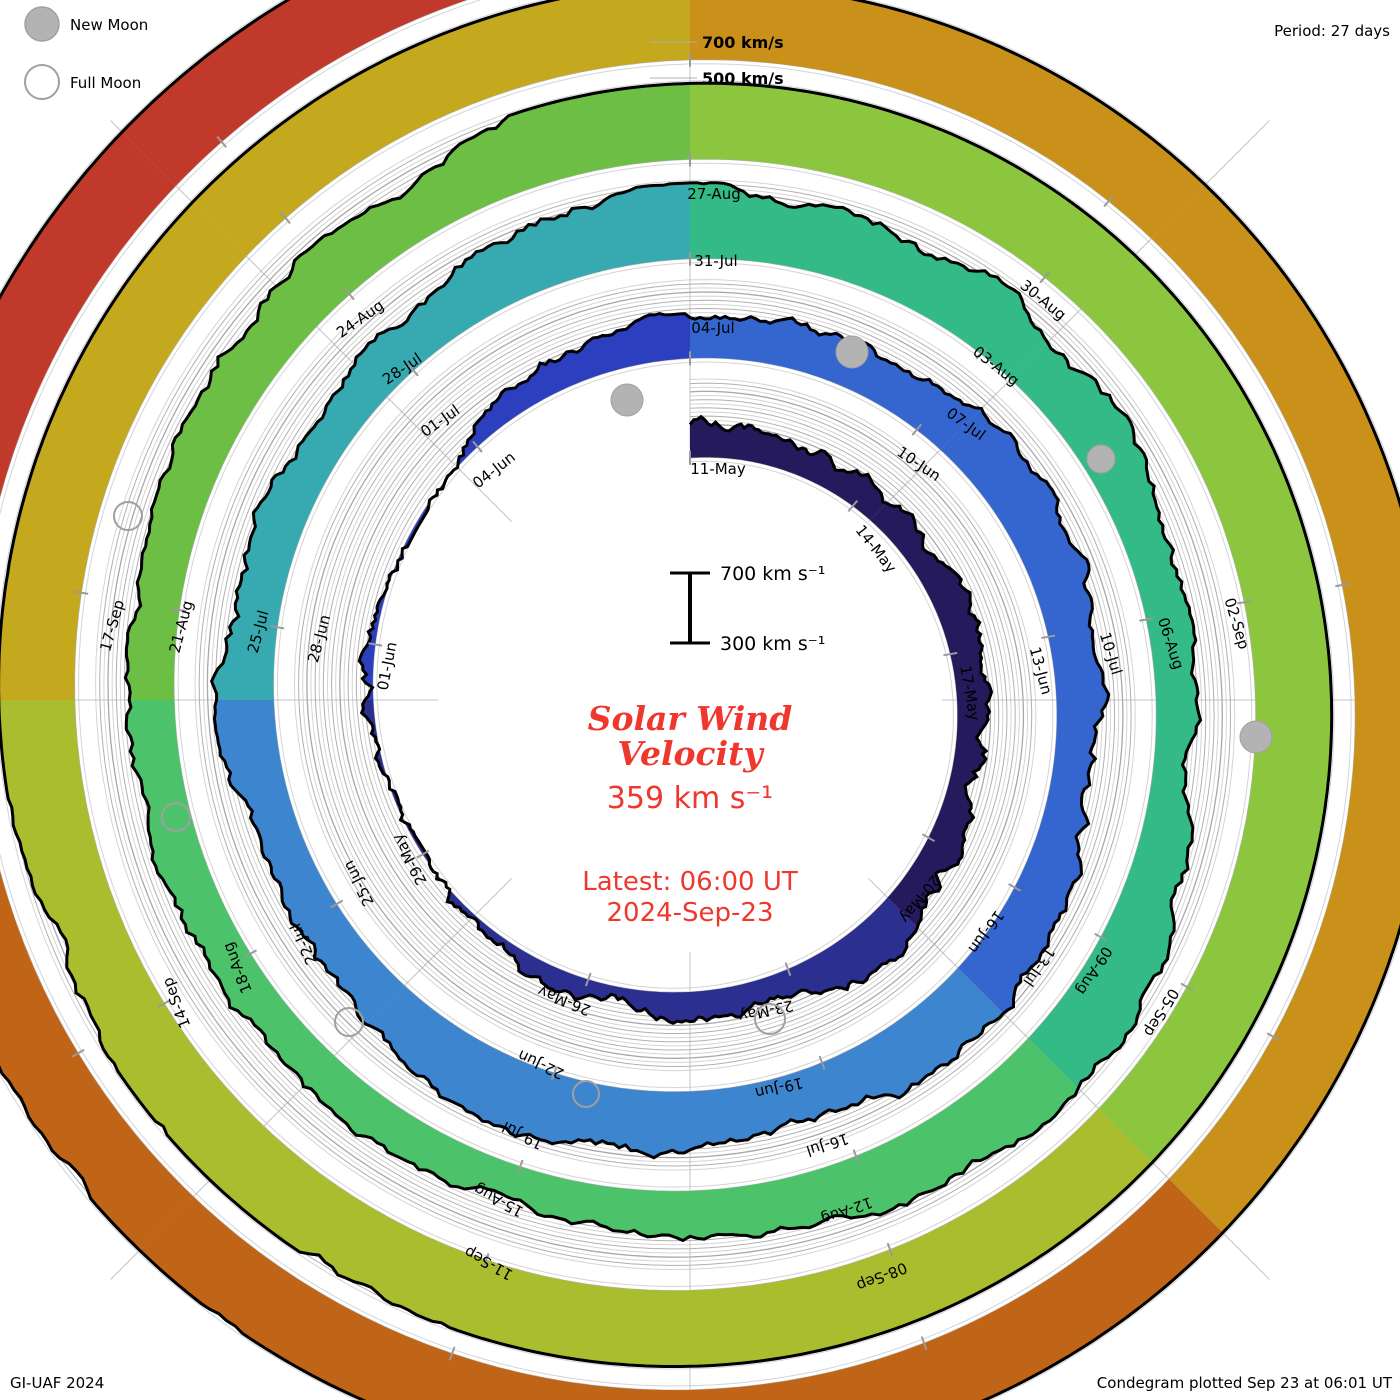  What do you see at coordinates (718, 469) in the screenshot?
I see `date-label-11-may: 11-May` at bounding box center [718, 469].